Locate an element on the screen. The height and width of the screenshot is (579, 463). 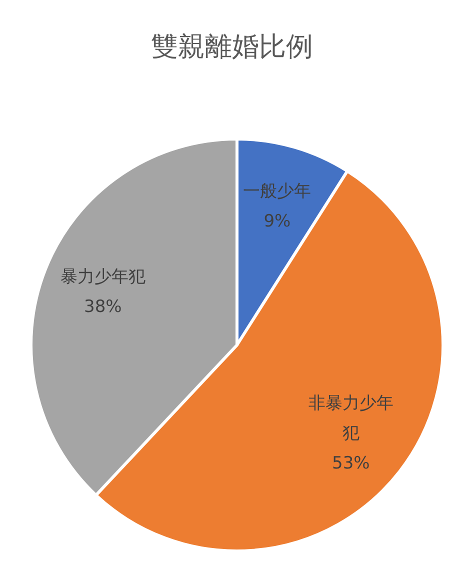
data-label: 38% is located at coordinates (103, 306).